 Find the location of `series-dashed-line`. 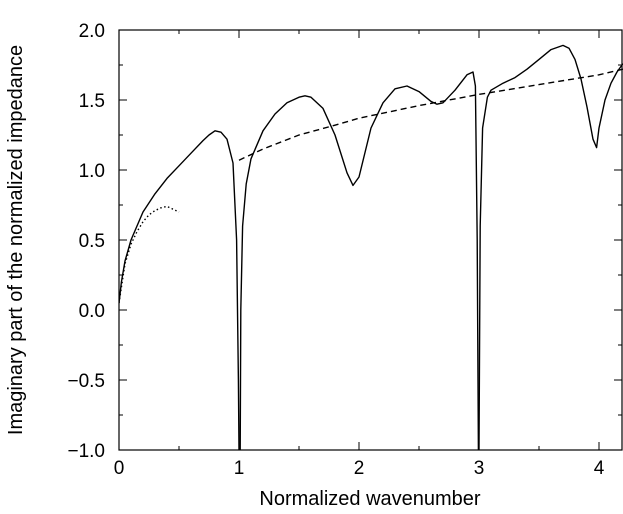

series-dashed-line is located at coordinates (430, 114).